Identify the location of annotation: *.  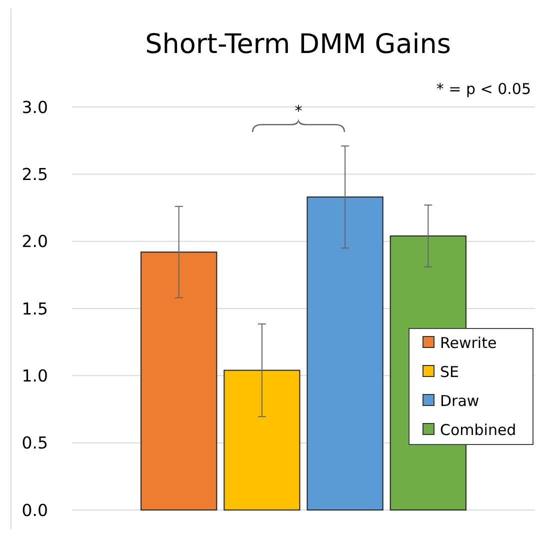
(298, 111).